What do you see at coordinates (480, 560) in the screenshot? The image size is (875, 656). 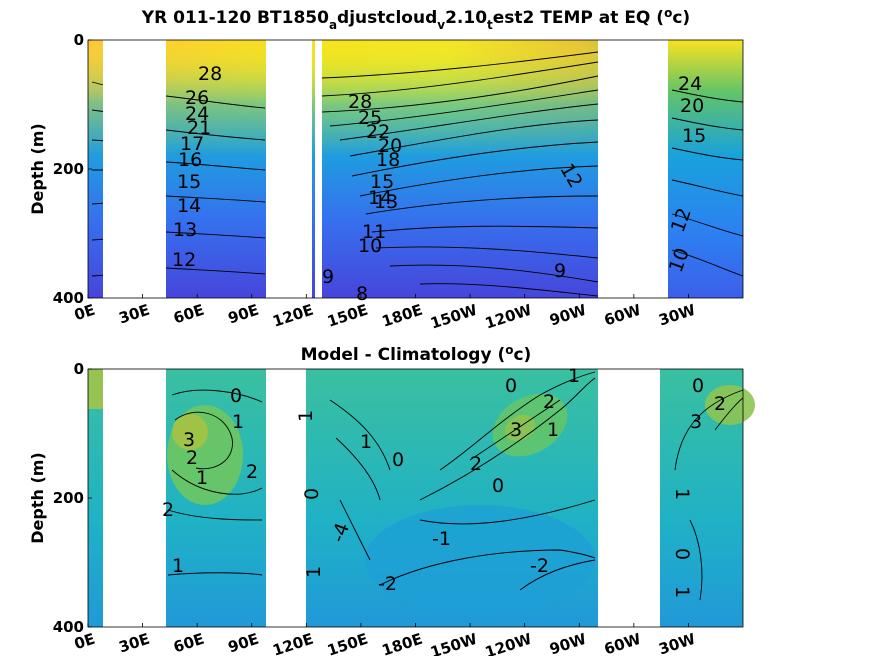 I see `cold-anomaly-pacific` at bounding box center [480, 560].